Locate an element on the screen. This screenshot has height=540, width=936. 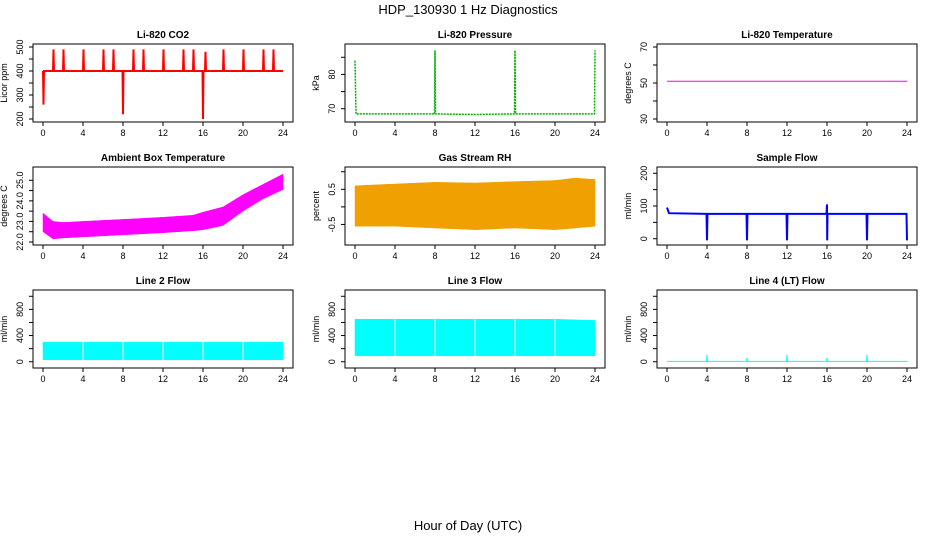
panel-title: Sample Flow is located at coordinates (786, 158).